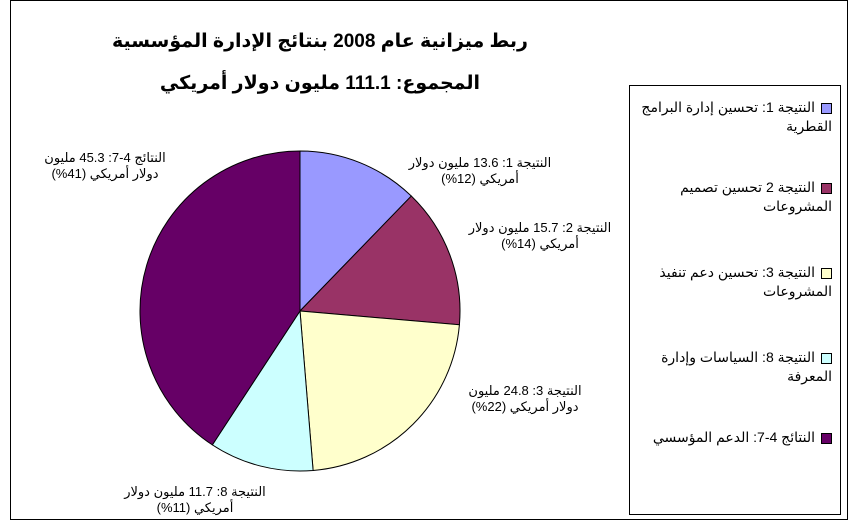  Describe the element at coordinates (745, 281) in the screenshot. I see `legend-label: النتيجة 3: تحسين دعم تنفيذ المشروعات` at that location.